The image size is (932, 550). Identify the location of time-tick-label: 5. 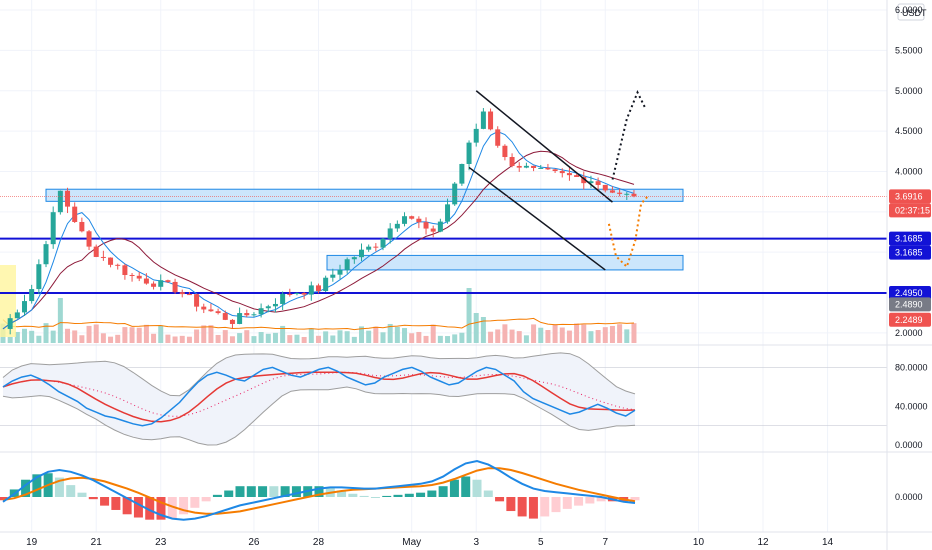
(541, 542).